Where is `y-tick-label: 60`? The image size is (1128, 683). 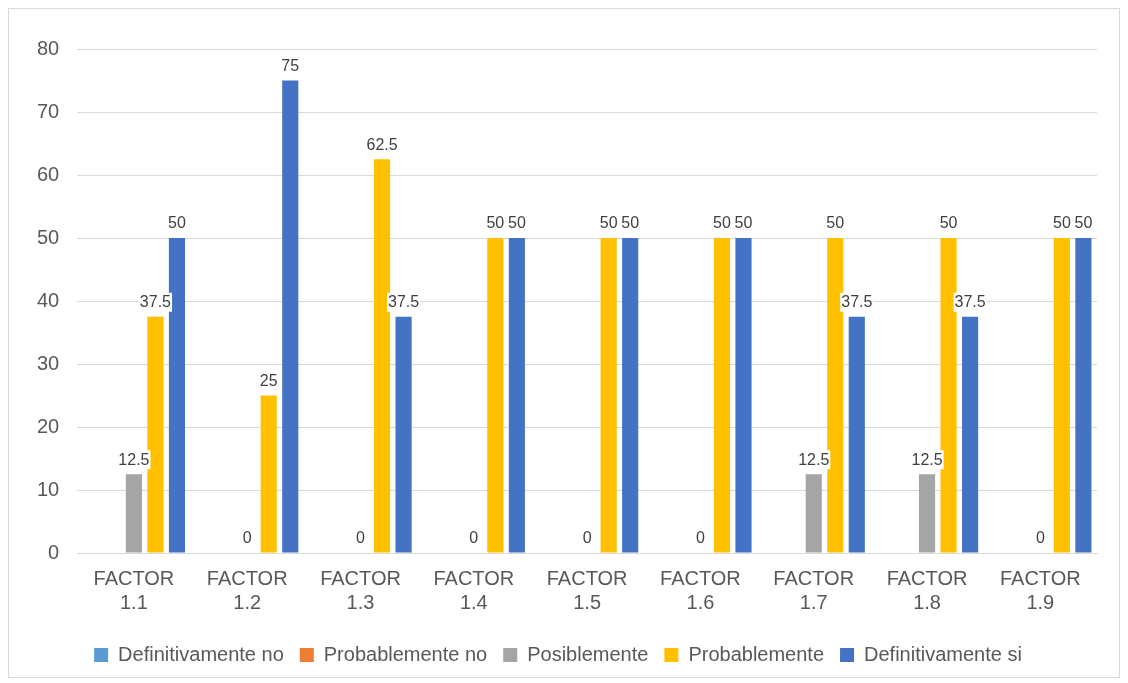
y-tick-label: 60 is located at coordinates (48, 173).